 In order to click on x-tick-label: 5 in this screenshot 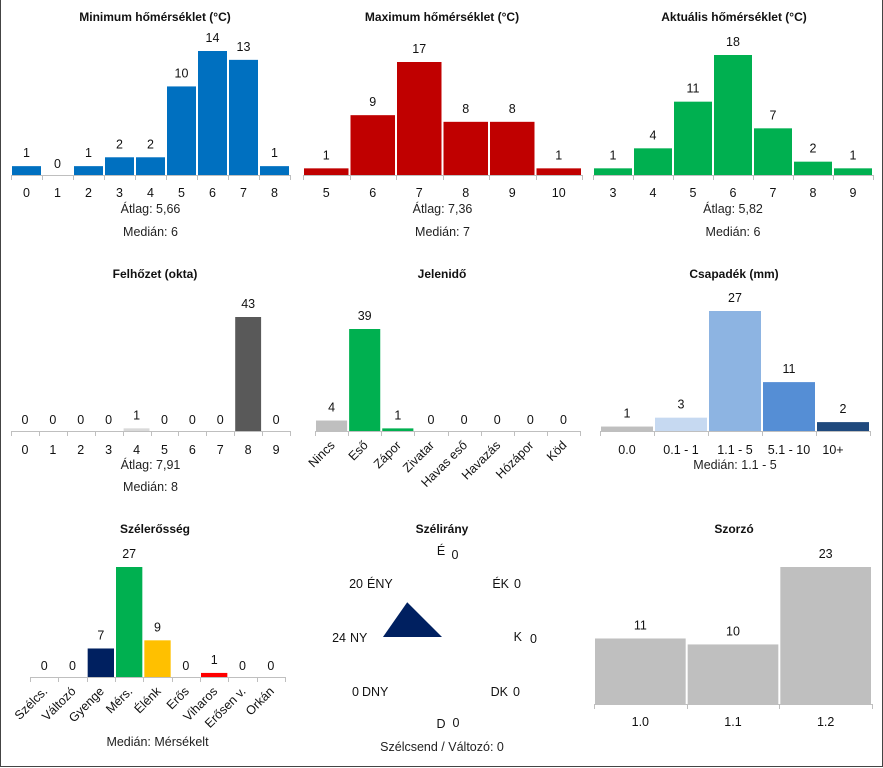, I will do `click(326, 193)`.